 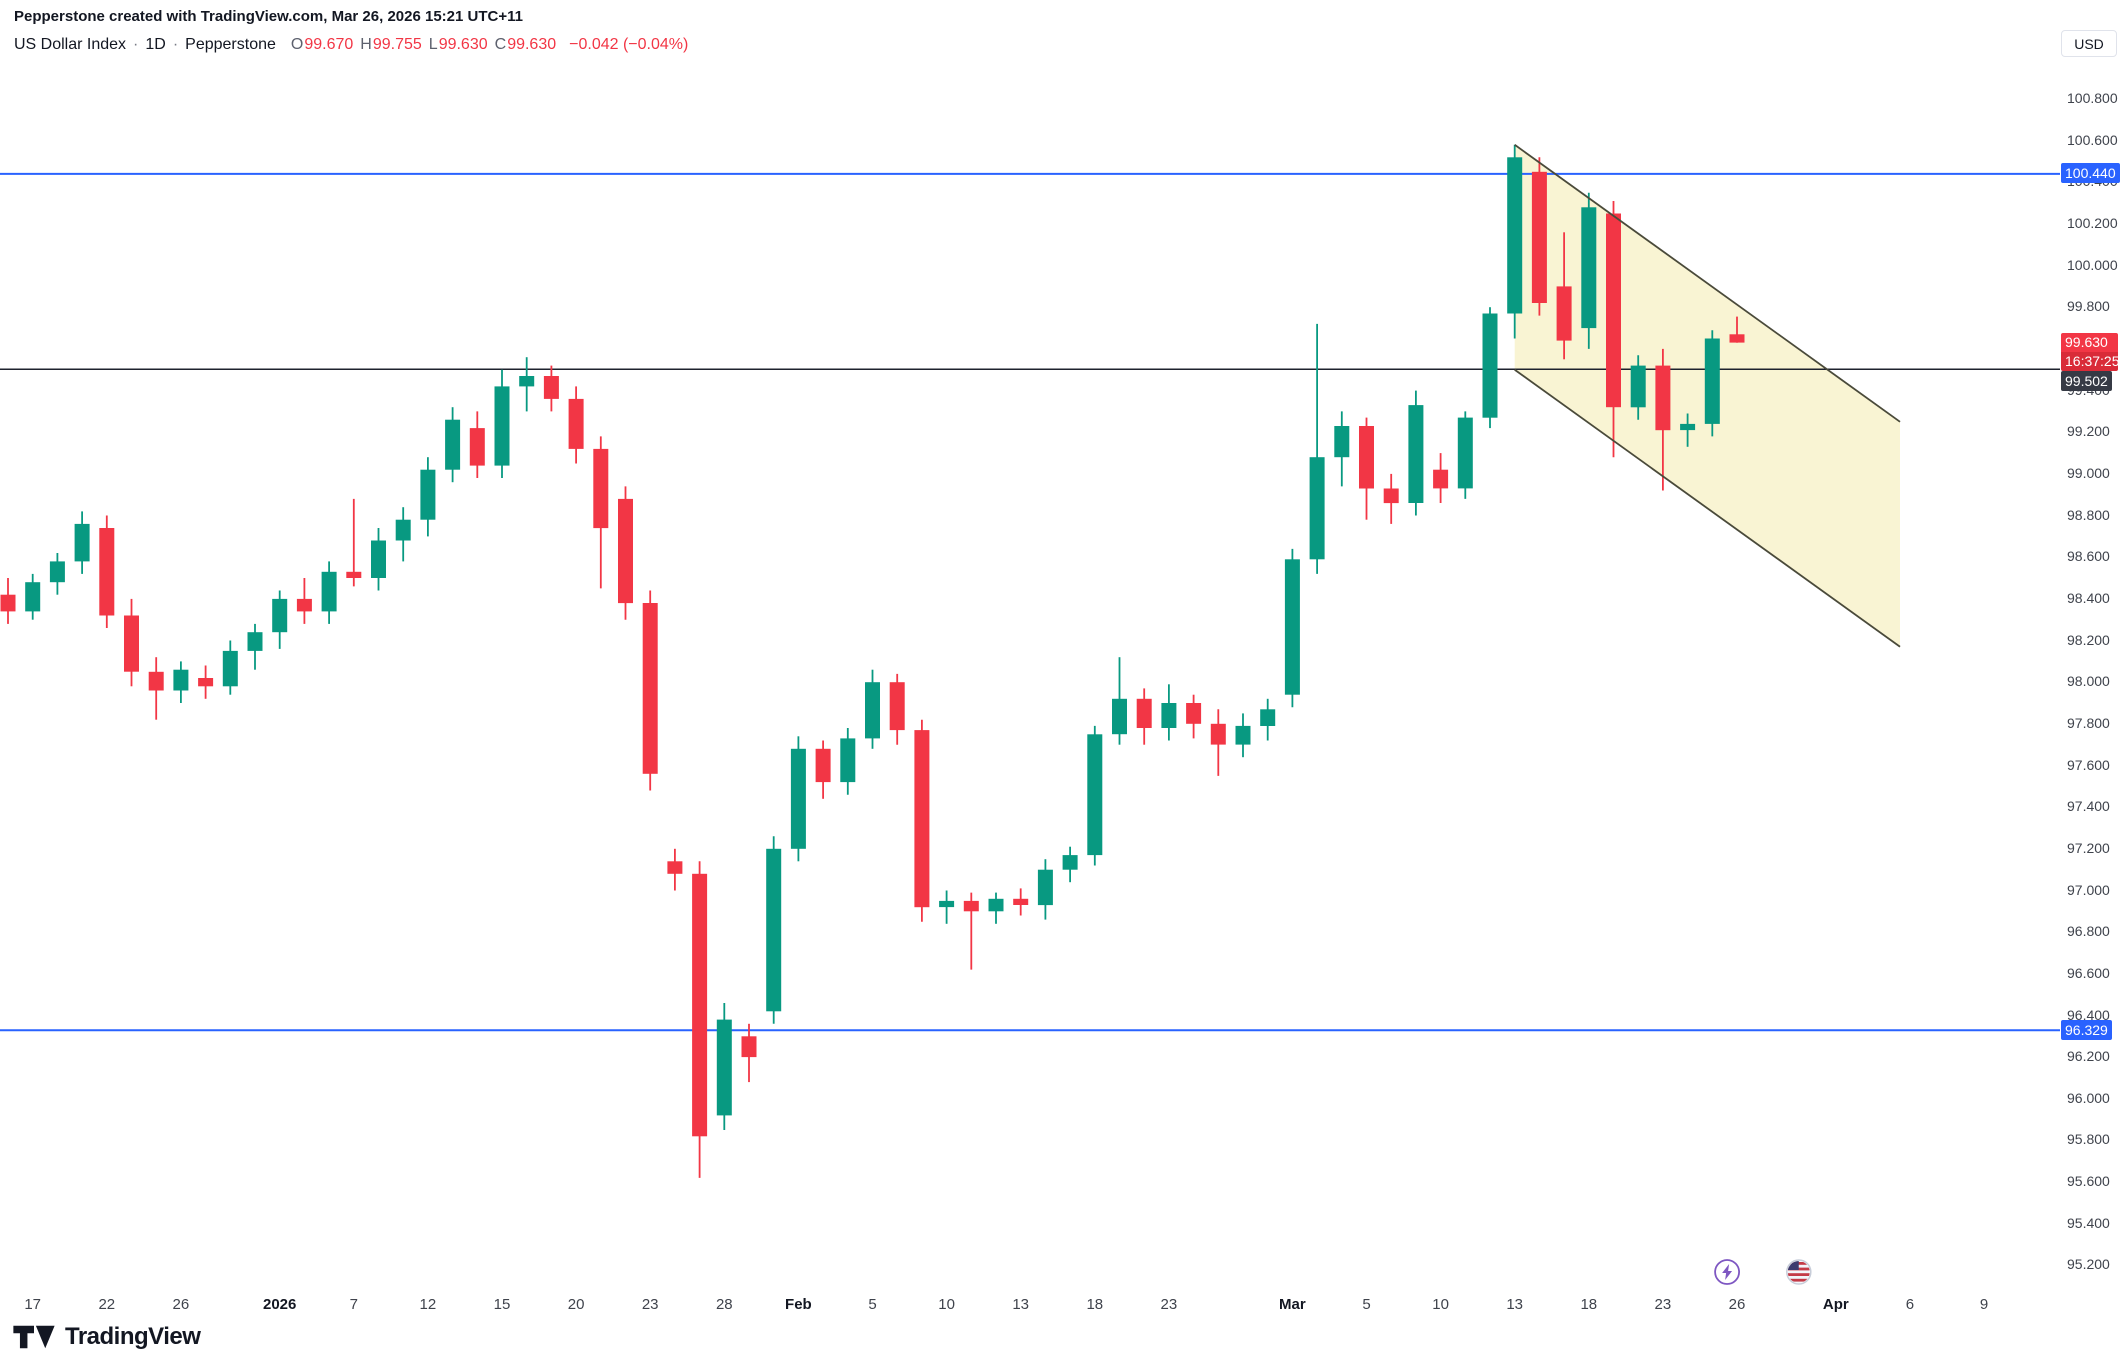 I want to click on price-tick-label: 95.200, so click(x=2088, y=1264).